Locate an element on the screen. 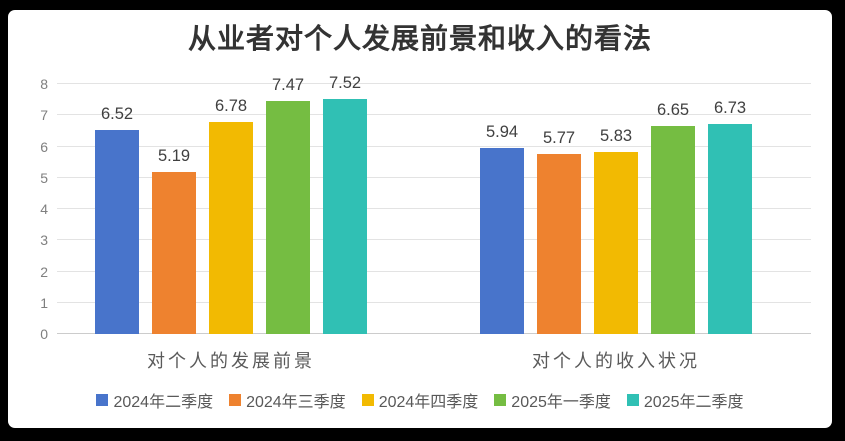 This screenshot has width=845, height=441. y-axis-tick-label: 8 is located at coordinates (44, 84).